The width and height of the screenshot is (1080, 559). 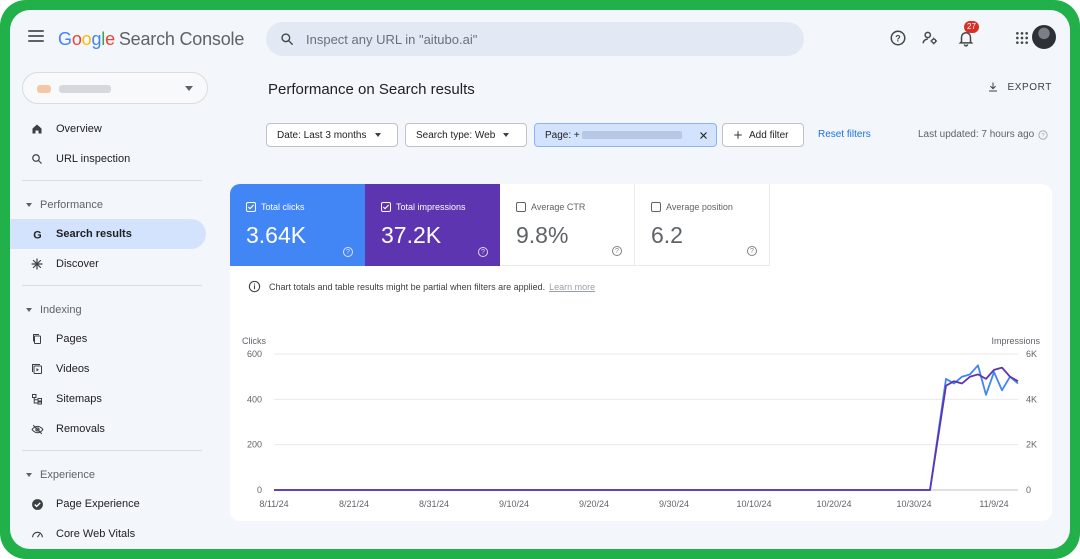 What do you see at coordinates (36, 36) in the screenshot?
I see `main-menu-icon` at bounding box center [36, 36].